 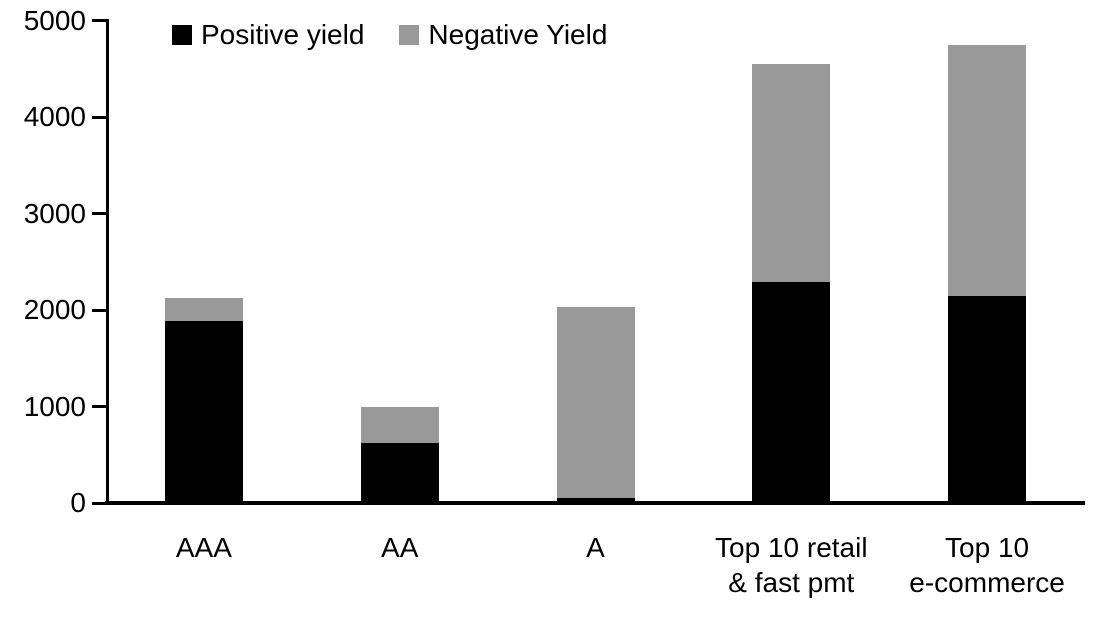 I want to click on bar-segment-aaa-positive-yield, so click(x=203, y=411).